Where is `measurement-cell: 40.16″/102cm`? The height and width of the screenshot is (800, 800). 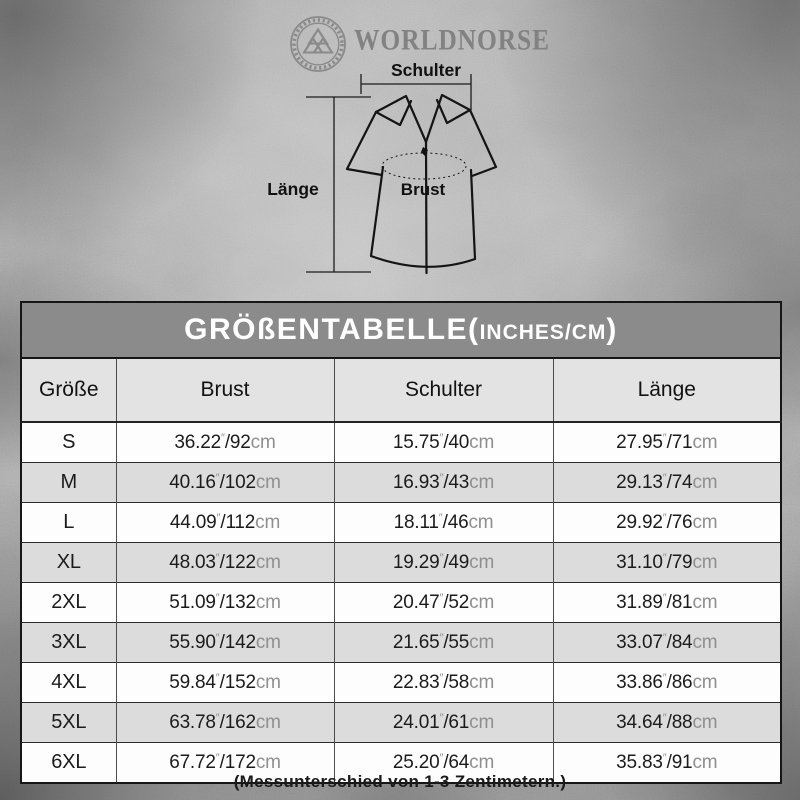 measurement-cell: 40.16″/102cm is located at coordinates (225, 482).